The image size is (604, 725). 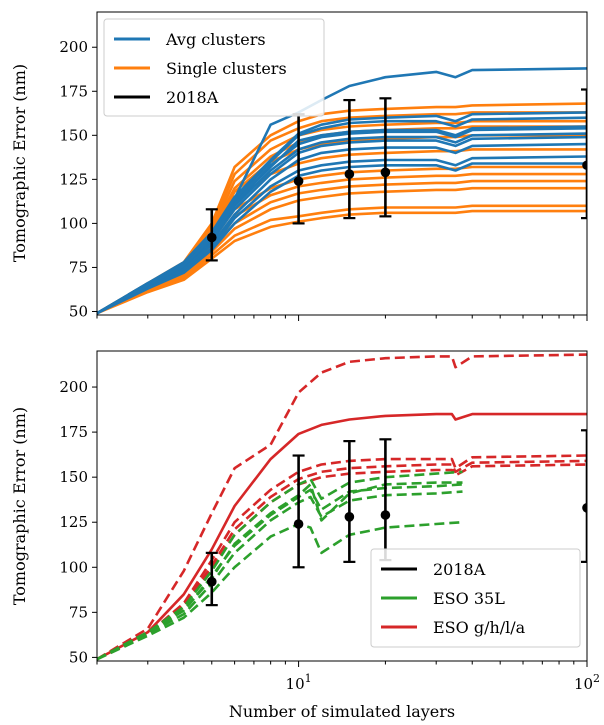 I want to click on y-axis-label-bottom: Tomographic Error (nm), so click(x=19, y=506).